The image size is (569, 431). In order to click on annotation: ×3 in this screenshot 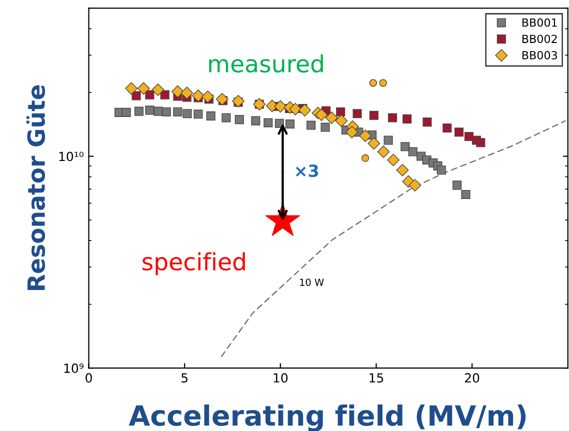, I will do `click(307, 171)`.